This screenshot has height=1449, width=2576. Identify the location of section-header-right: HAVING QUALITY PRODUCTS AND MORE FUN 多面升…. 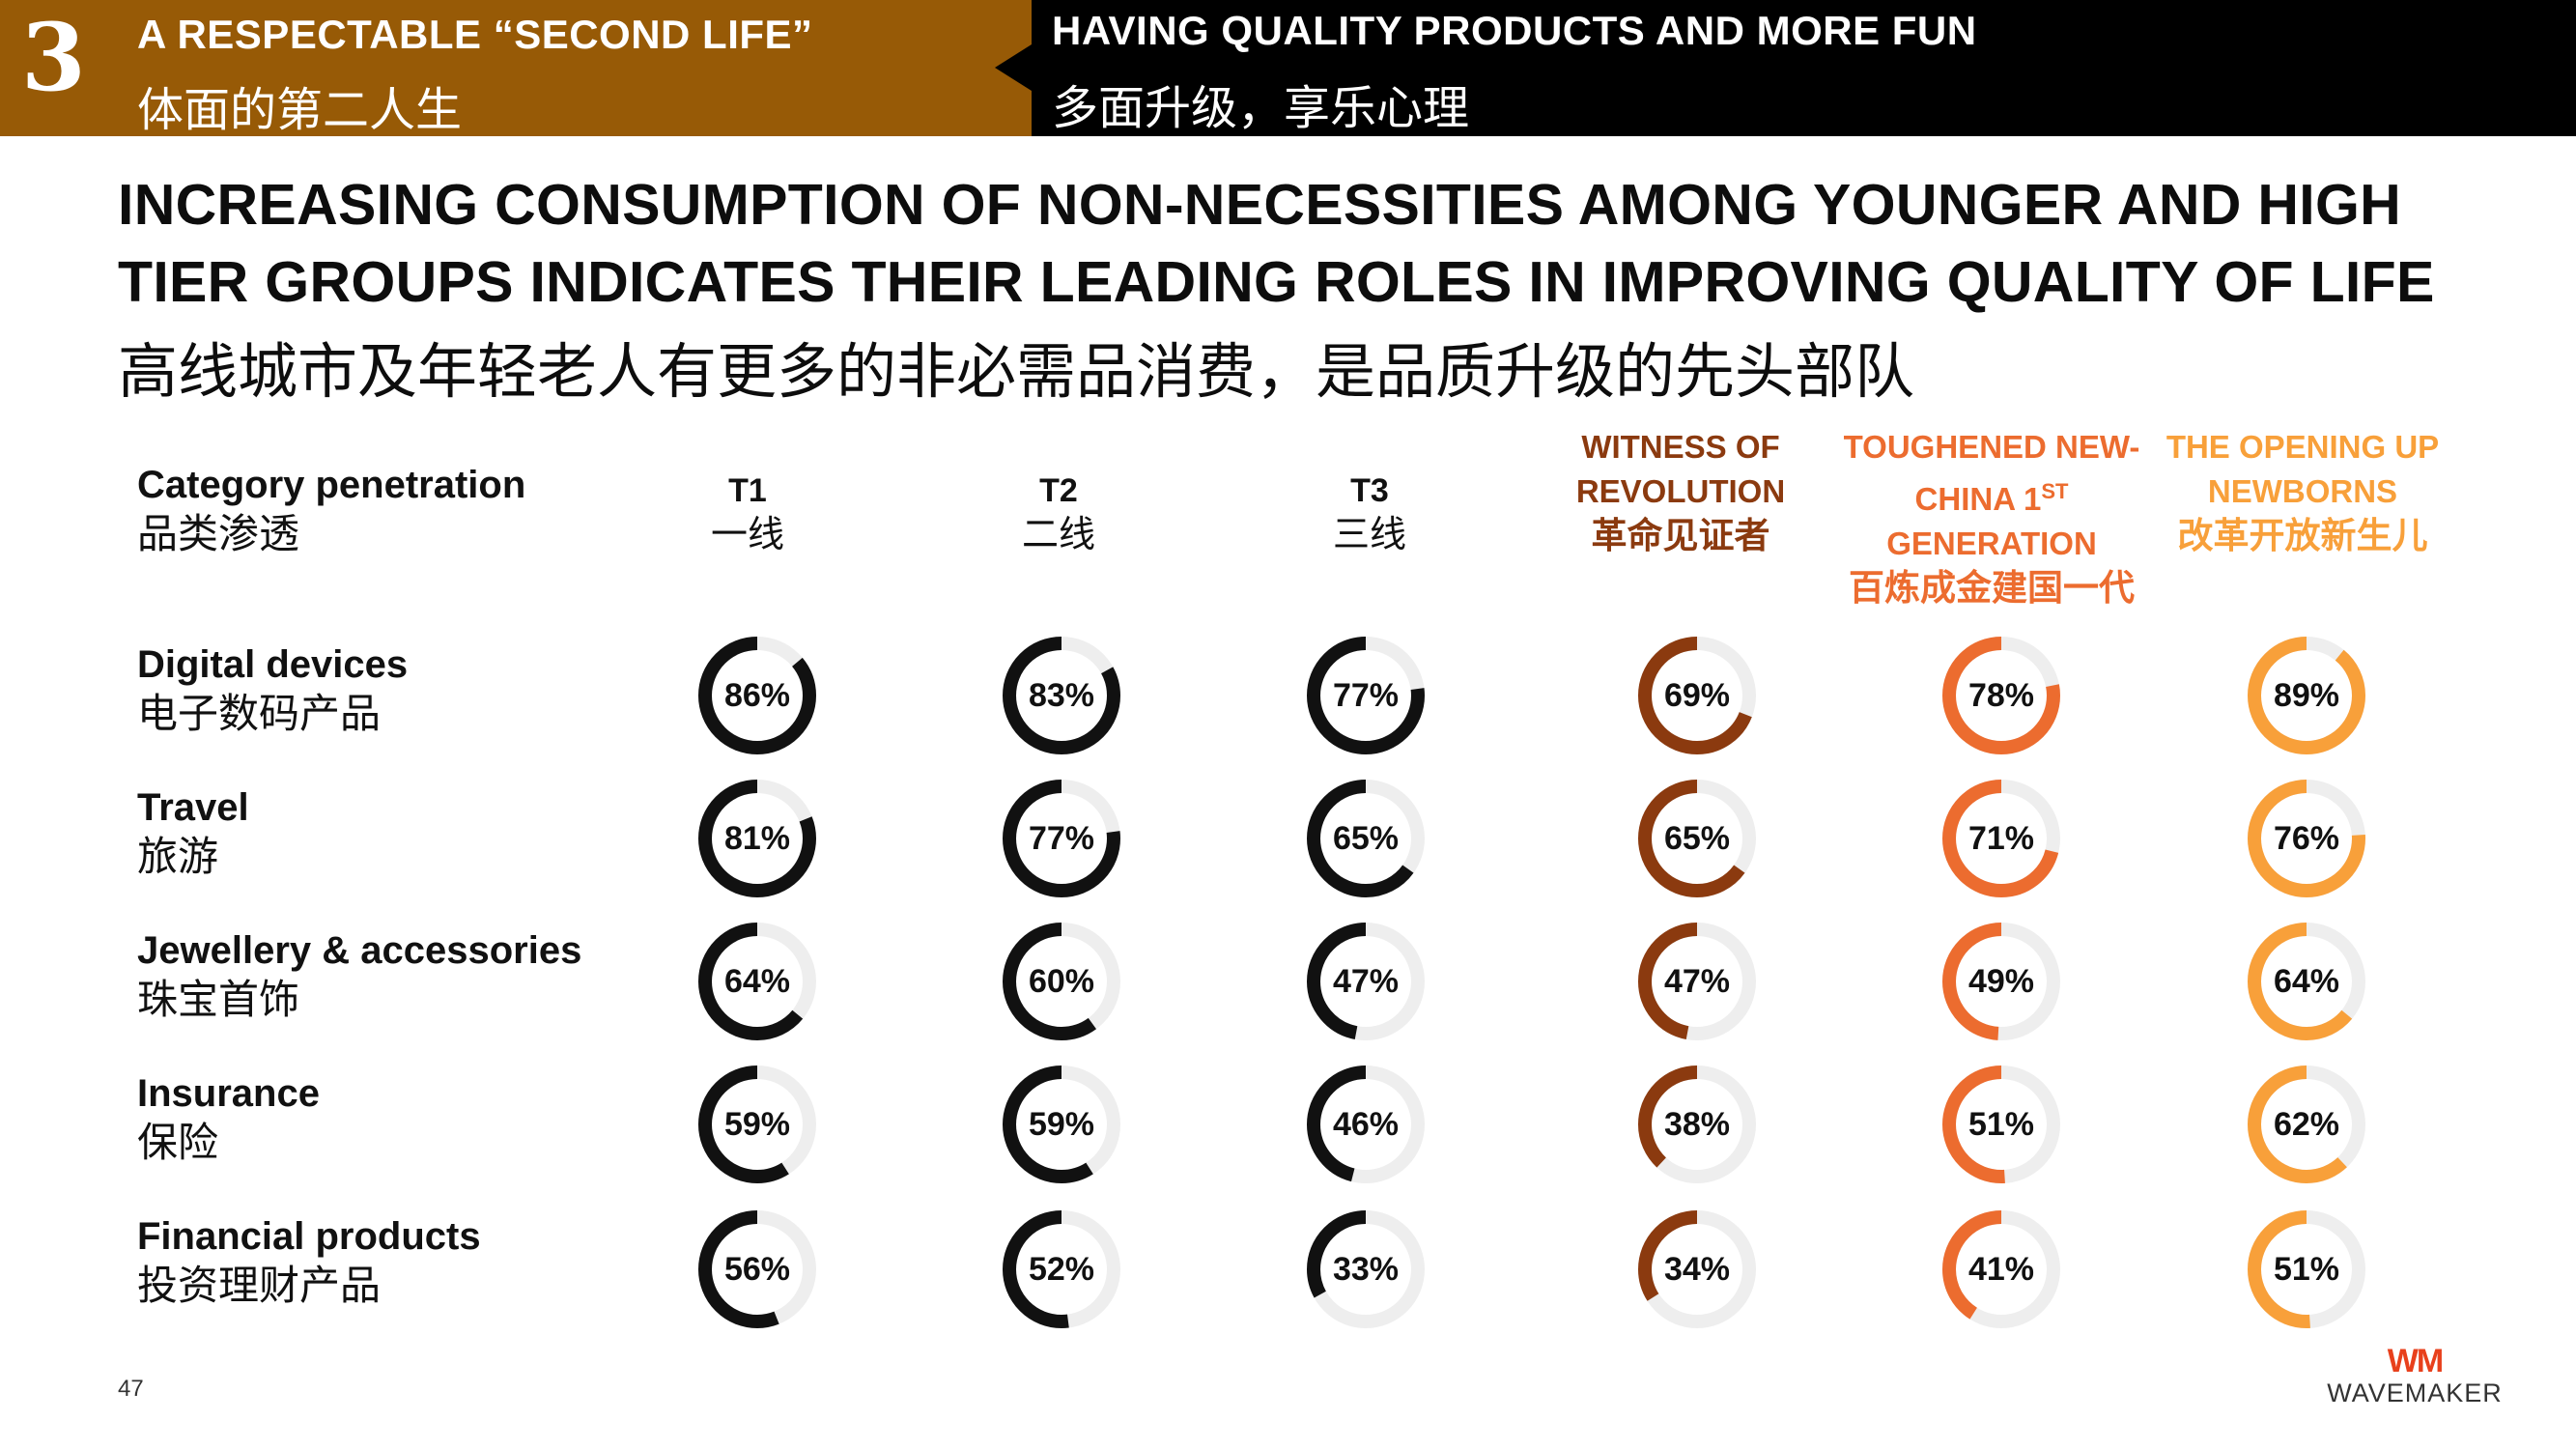
(1804, 68).